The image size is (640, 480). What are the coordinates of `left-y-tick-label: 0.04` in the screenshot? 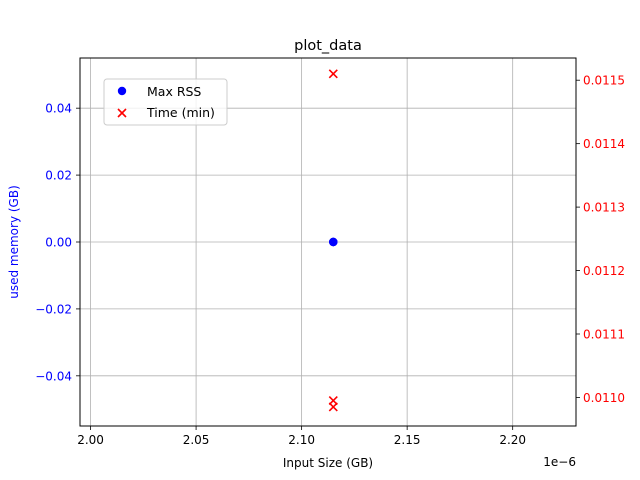 It's located at (58, 109).